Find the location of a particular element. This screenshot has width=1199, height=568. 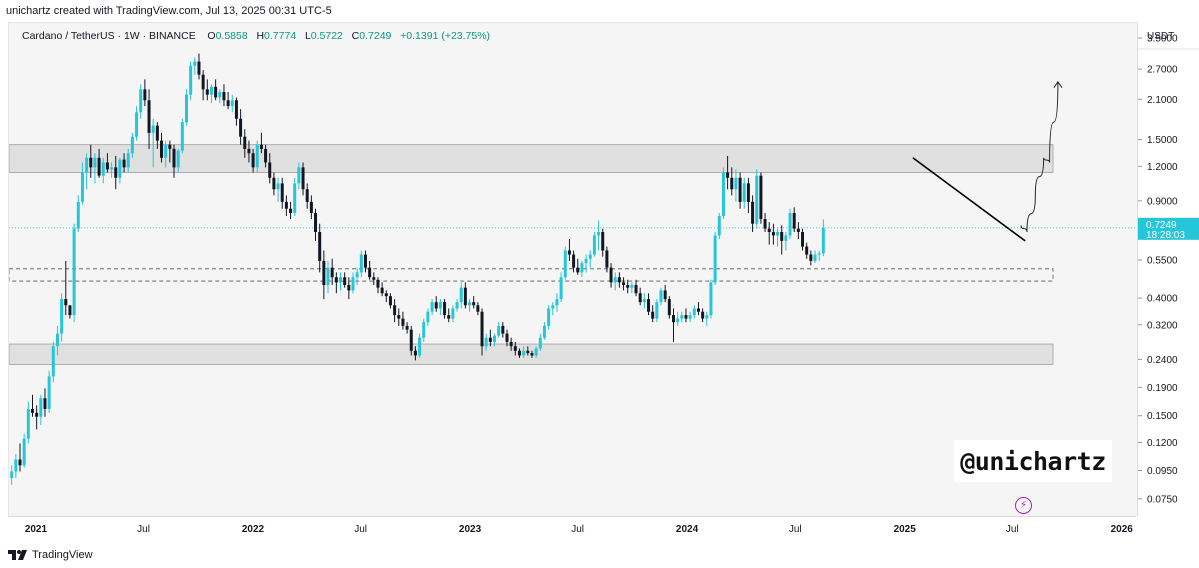

high-value: 0.7774 is located at coordinates (280, 36).